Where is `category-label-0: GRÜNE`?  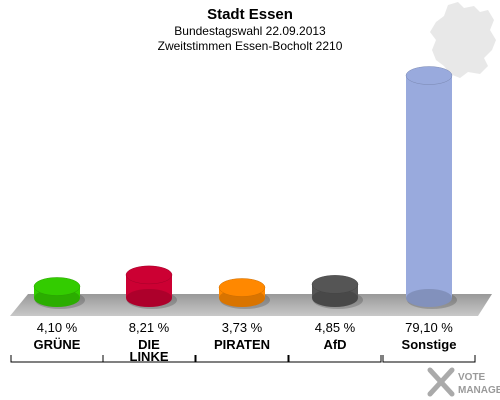 category-label-0: GRÜNE is located at coordinates (57, 344).